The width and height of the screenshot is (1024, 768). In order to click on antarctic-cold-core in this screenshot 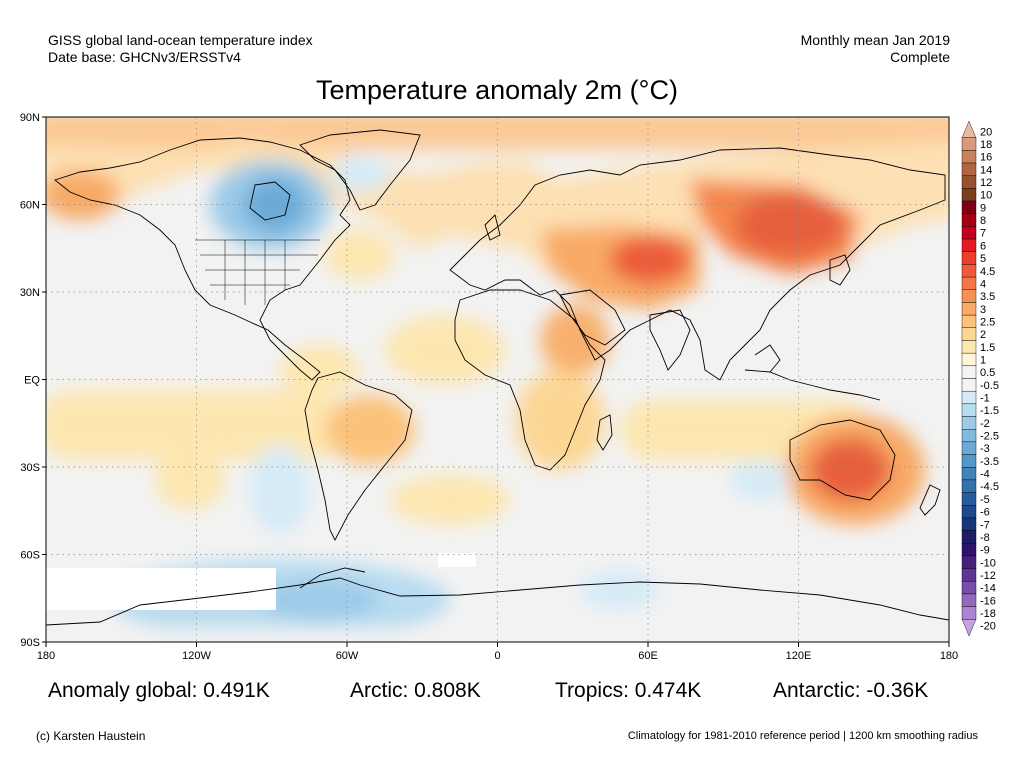, I will do `click(320, 600)`.